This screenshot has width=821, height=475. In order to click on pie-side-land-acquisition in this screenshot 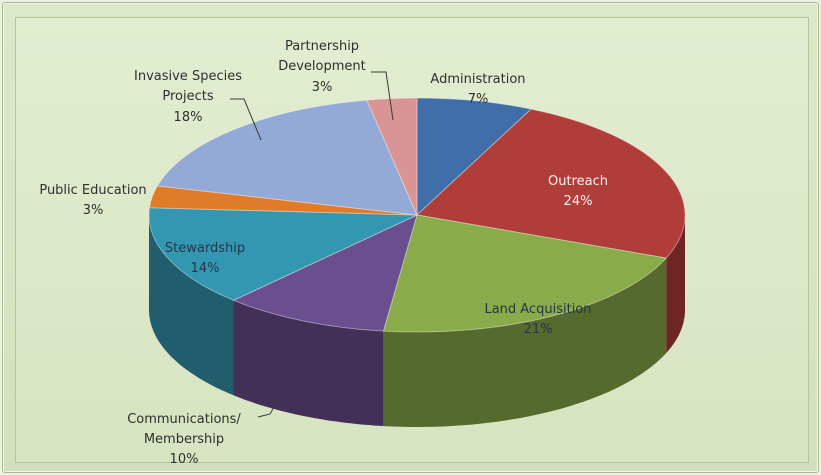, I will do `click(525, 342)`.